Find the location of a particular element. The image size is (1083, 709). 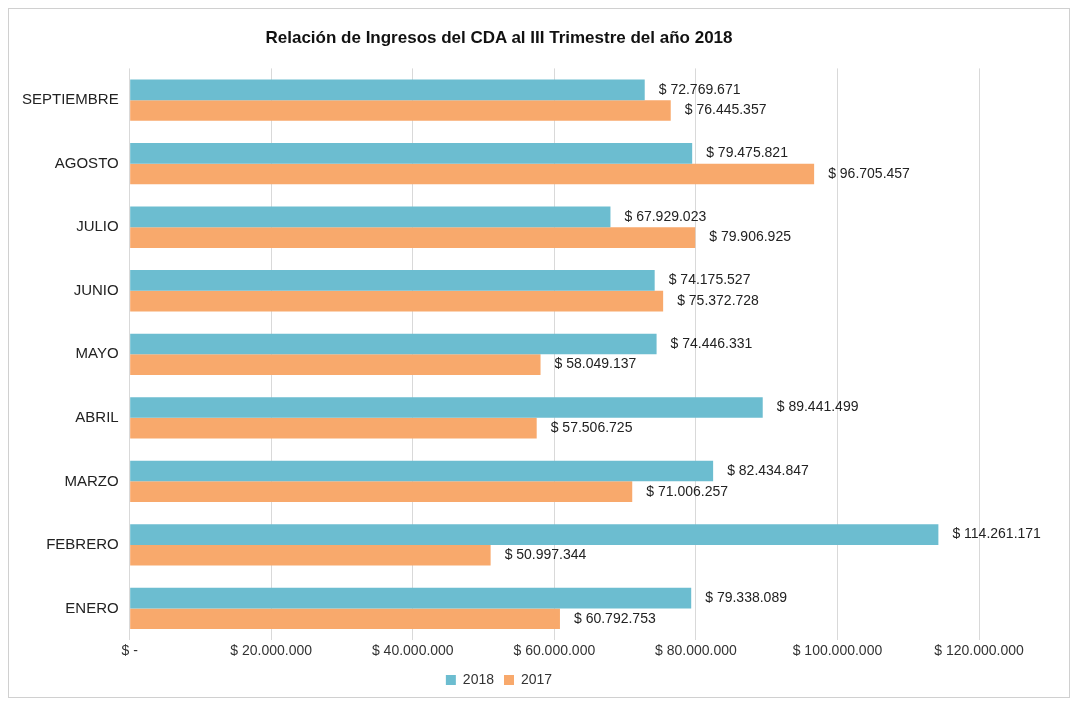

y-tick-label: JUNIO is located at coordinates (96, 289).